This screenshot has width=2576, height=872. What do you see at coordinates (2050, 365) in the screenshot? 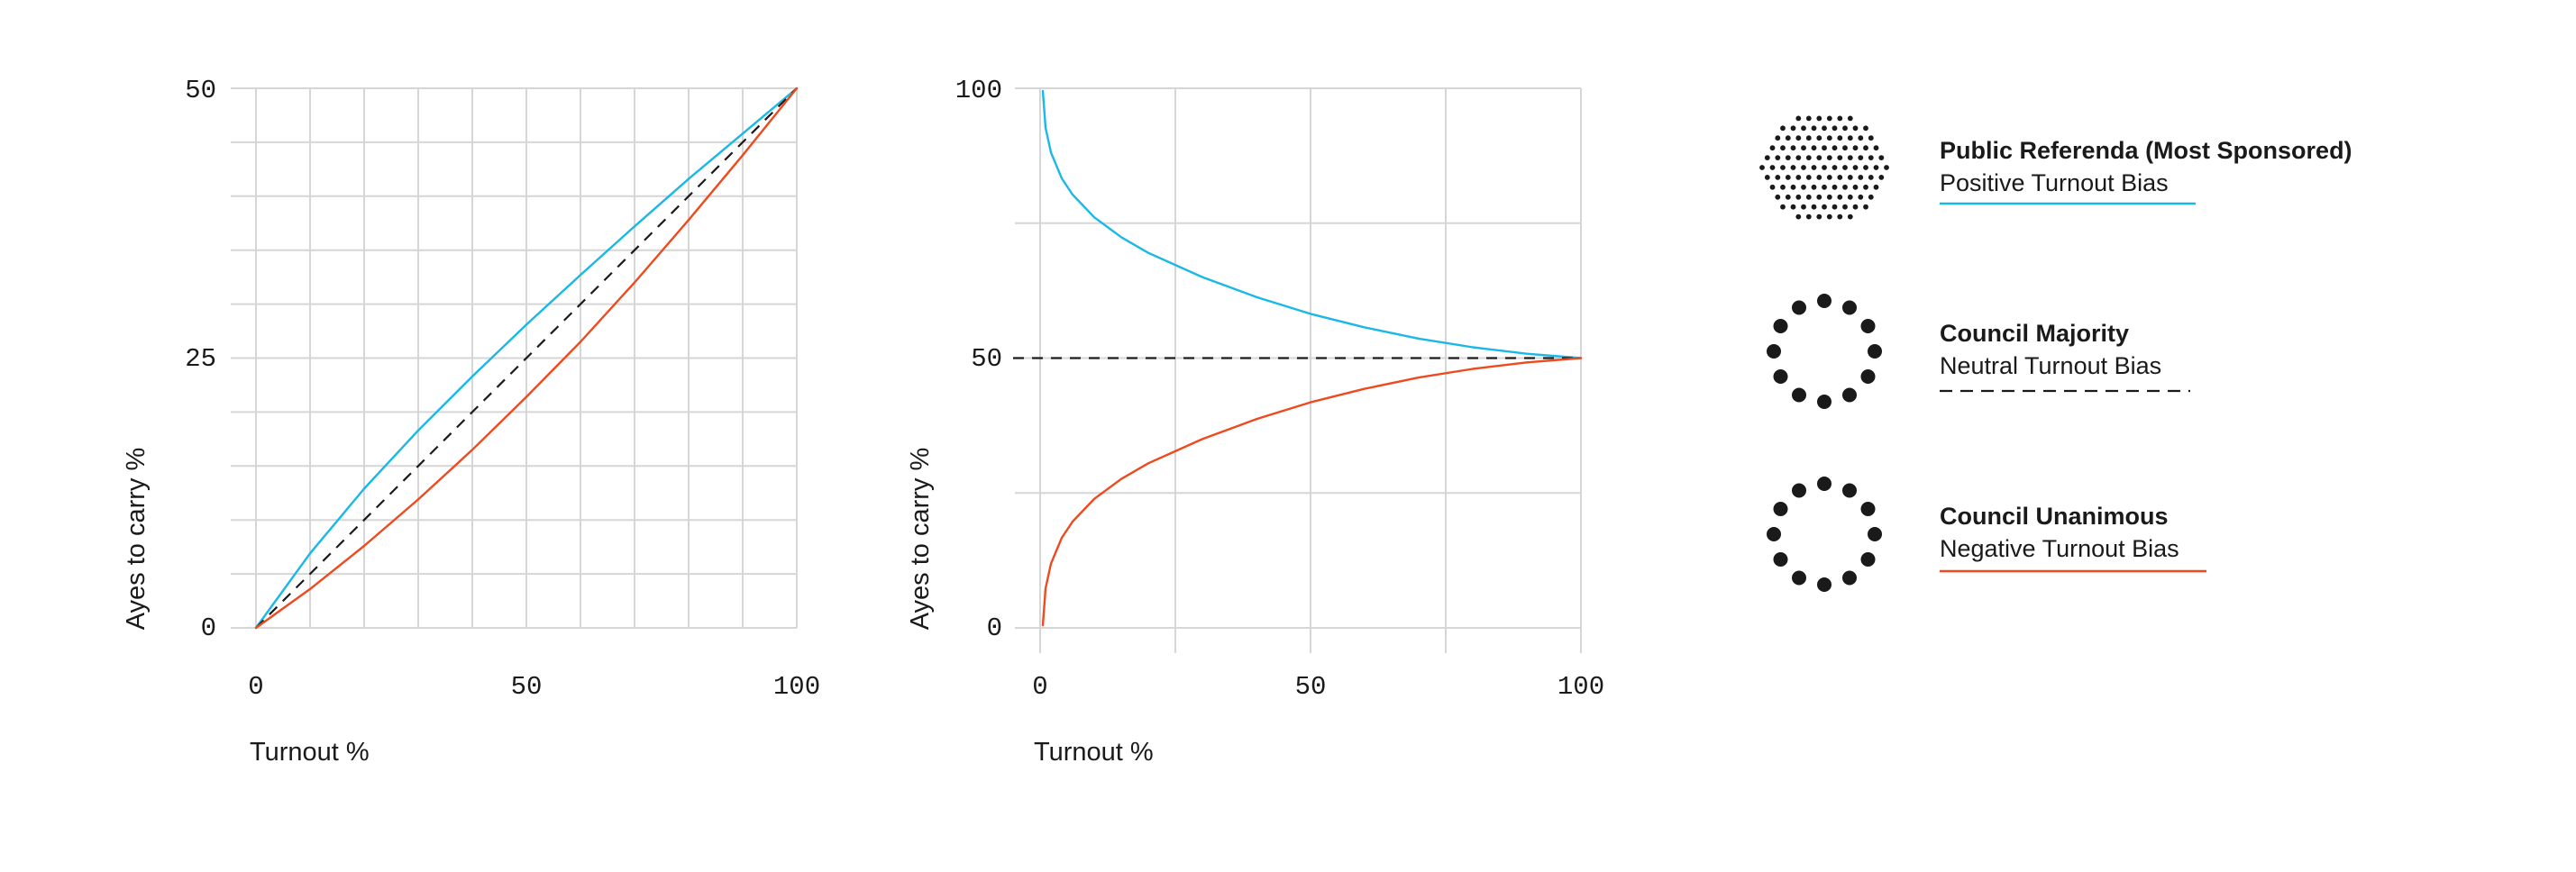
I see `legend-subtitle: Neutral Turnout Bias` at bounding box center [2050, 365].